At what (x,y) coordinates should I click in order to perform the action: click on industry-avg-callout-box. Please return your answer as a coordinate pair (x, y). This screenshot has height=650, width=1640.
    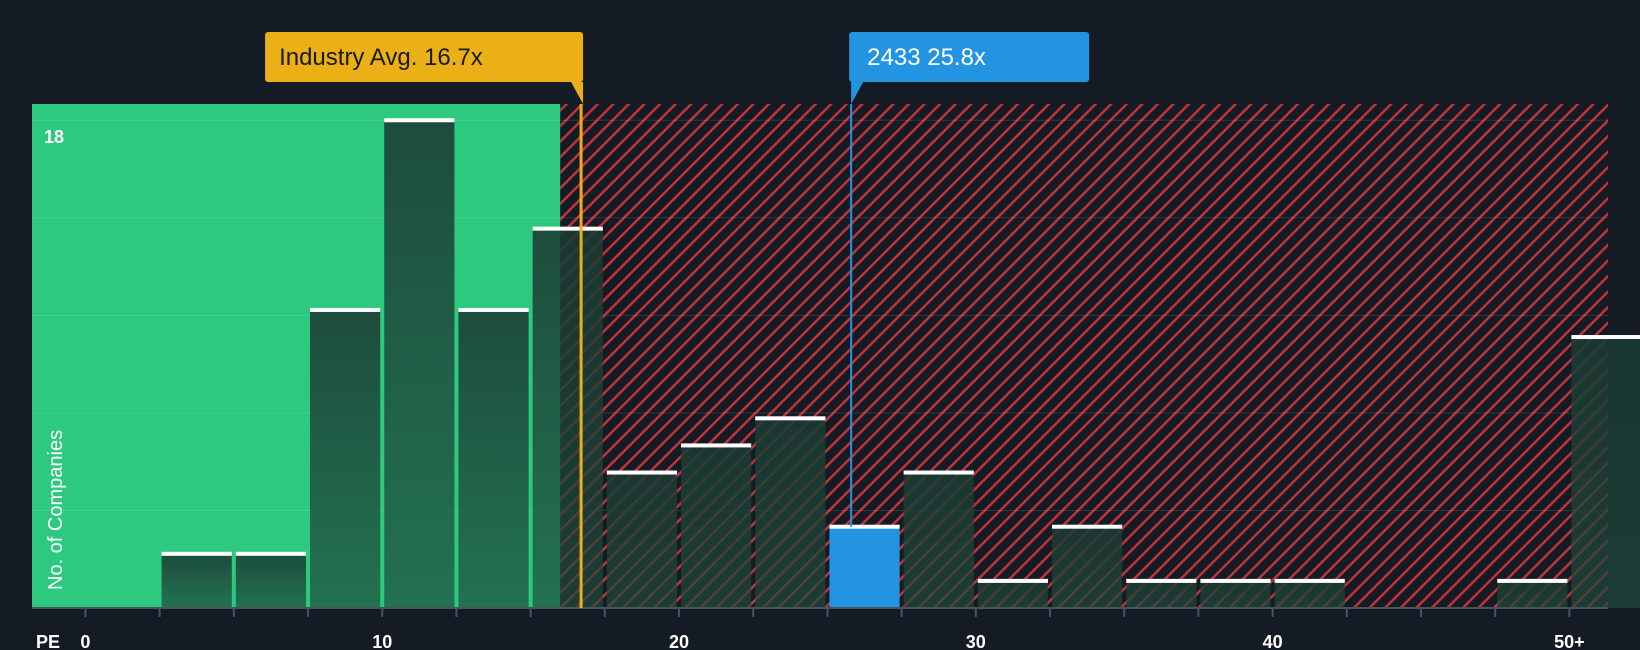
    Looking at the image, I should click on (424, 57).